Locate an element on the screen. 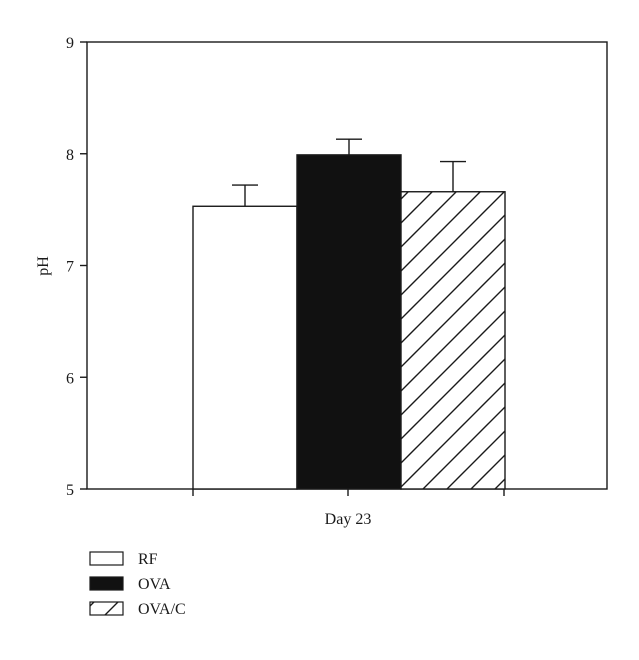 The height and width of the screenshot is (660, 639). y-tick-label: 6 is located at coordinates (70, 378).